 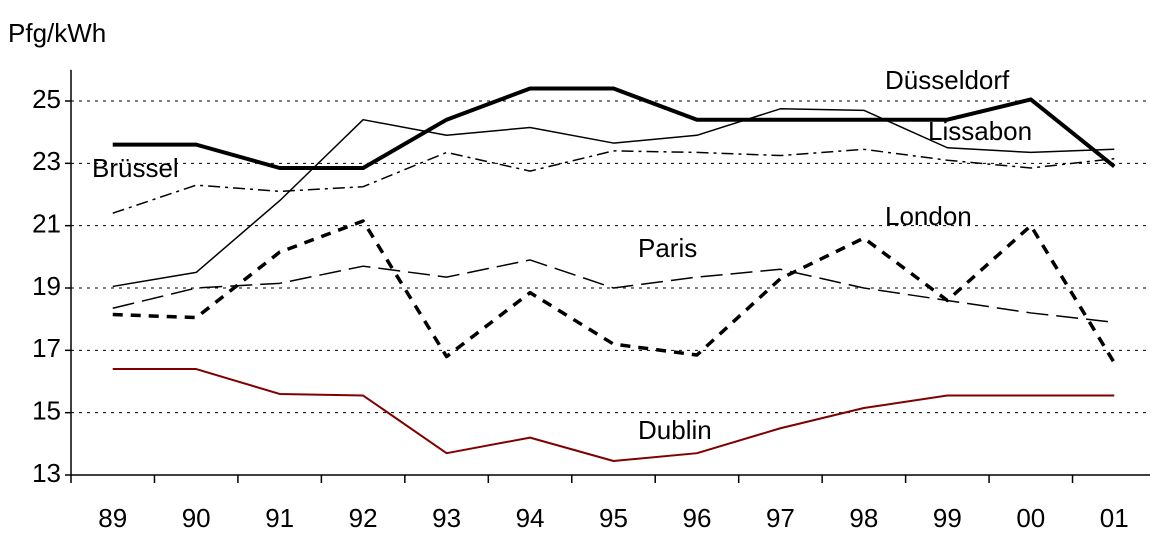 I want to click on series-label: London, so click(x=928, y=216).